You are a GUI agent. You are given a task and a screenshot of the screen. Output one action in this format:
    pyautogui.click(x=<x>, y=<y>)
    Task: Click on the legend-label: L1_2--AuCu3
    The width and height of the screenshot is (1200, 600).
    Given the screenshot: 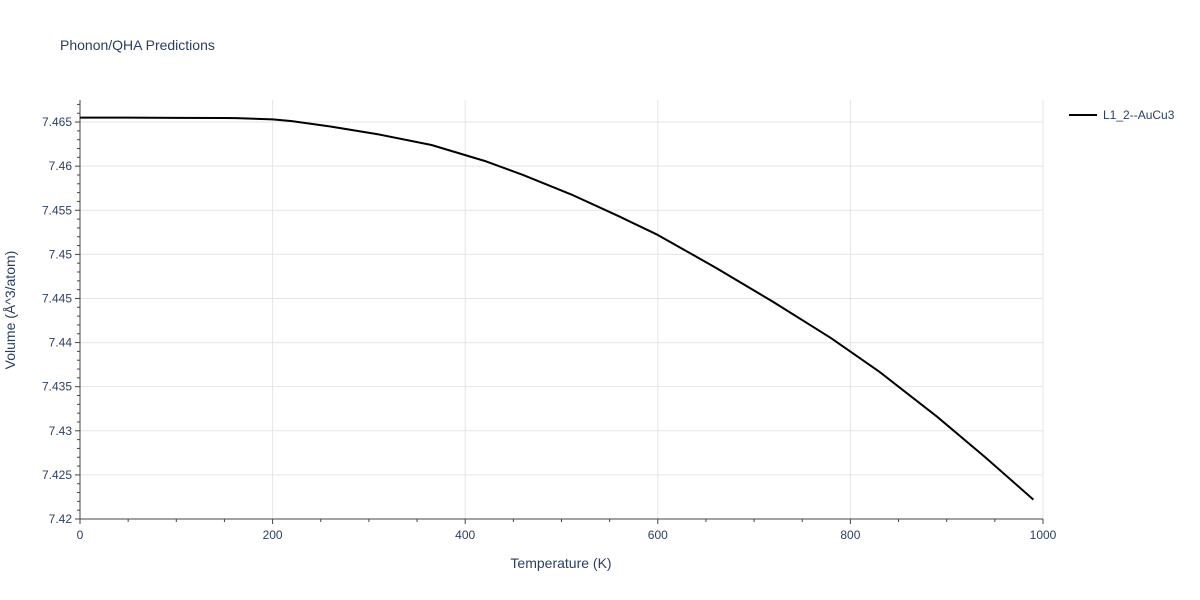 What is the action you would take?
    pyautogui.click(x=1139, y=115)
    